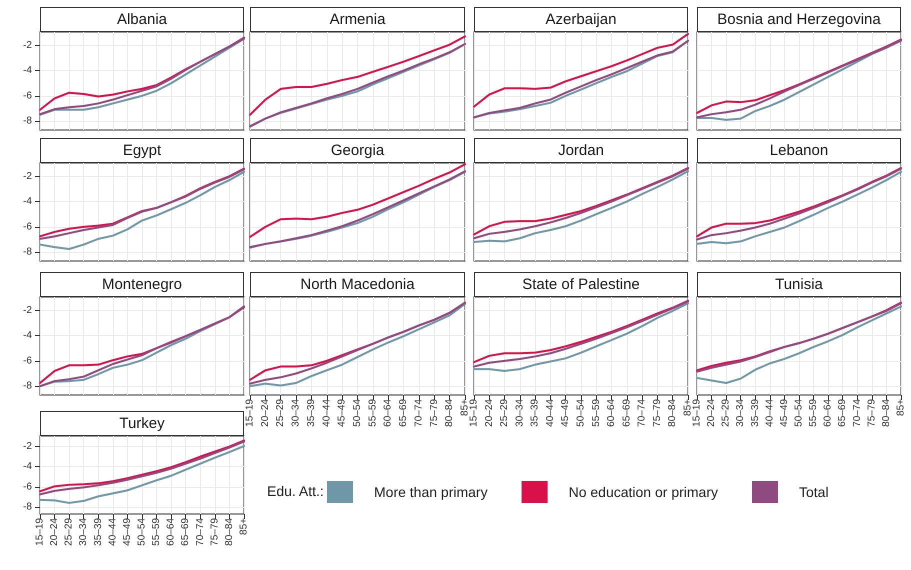 This screenshot has width=911, height=570. I want to click on chart-title: Jordan, so click(581, 150).